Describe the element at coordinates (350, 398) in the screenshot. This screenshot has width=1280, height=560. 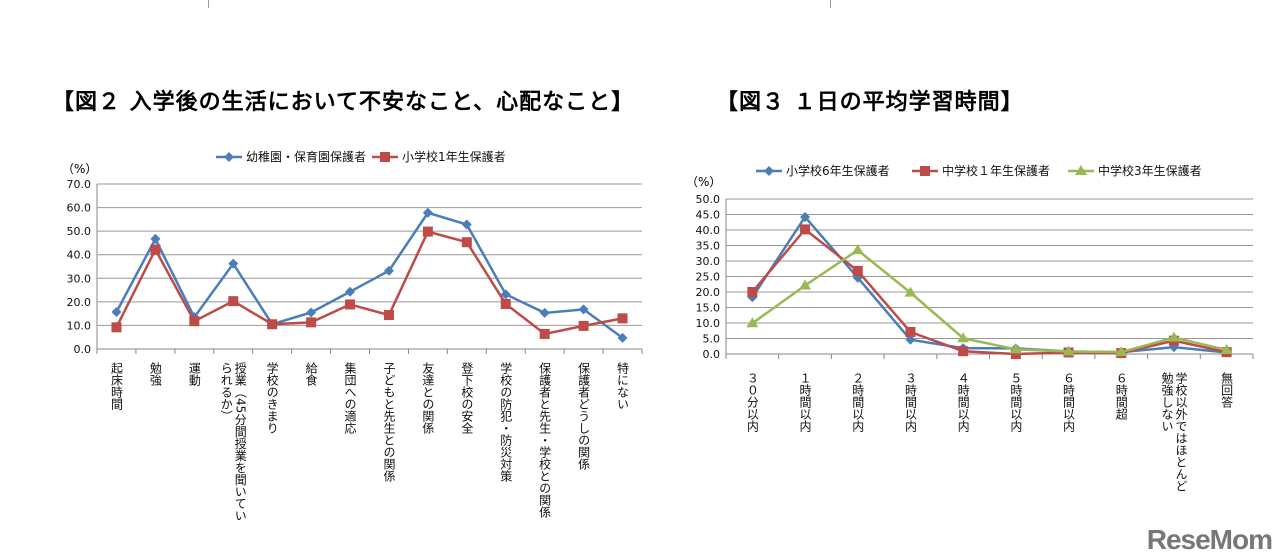
I see `x-tick-label: 集団への適応` at that location.